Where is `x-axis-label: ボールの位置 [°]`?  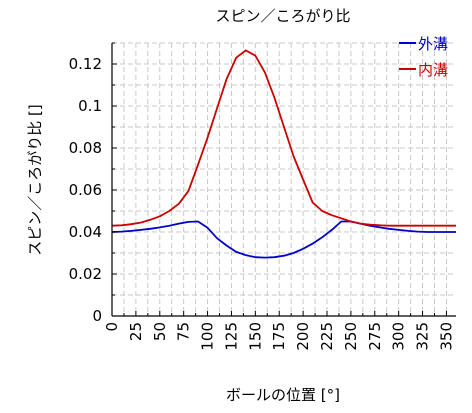 x-axis-label: ボールの位置 [°] is located at coordinates (283, 395).